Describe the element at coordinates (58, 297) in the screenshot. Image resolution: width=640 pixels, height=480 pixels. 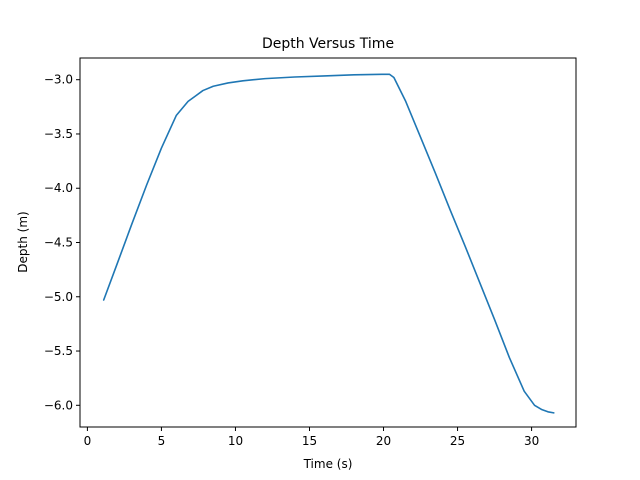
I see `y-tick-label: −5.0` at that location.